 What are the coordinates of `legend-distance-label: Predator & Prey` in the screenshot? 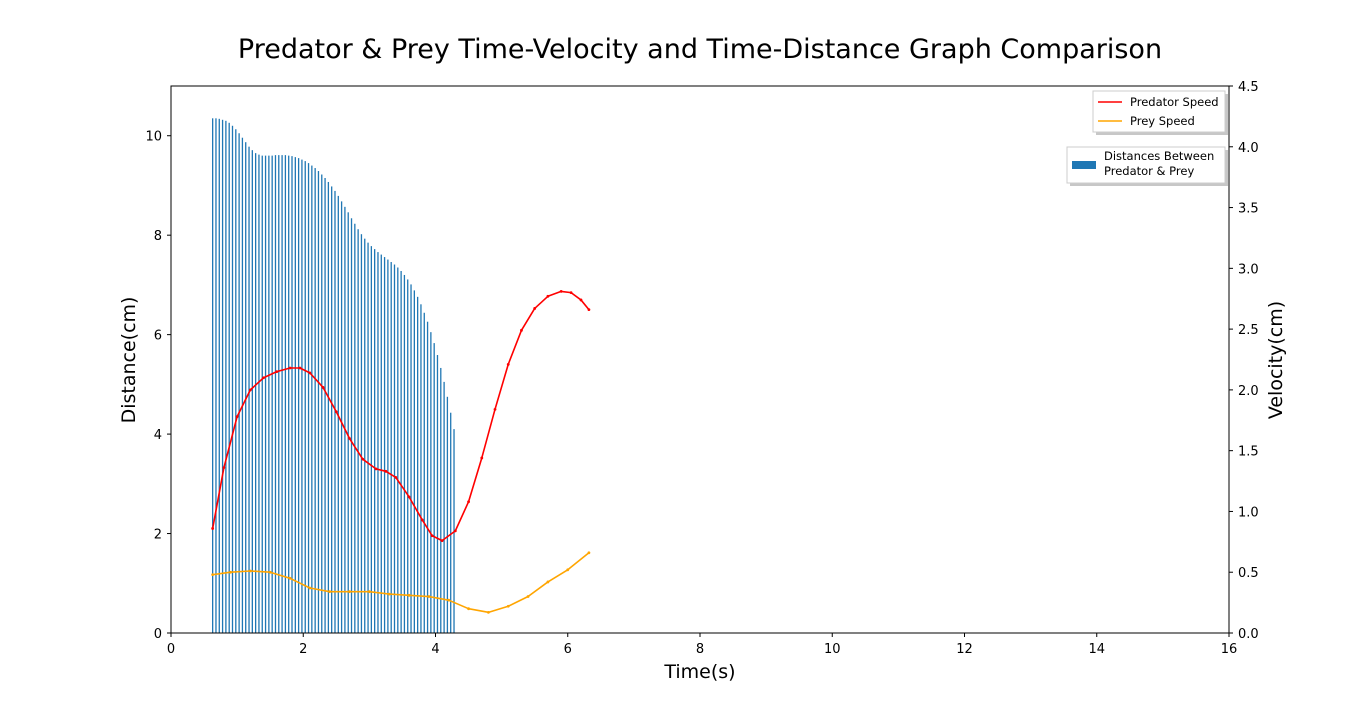 It's located at (1149, 171).